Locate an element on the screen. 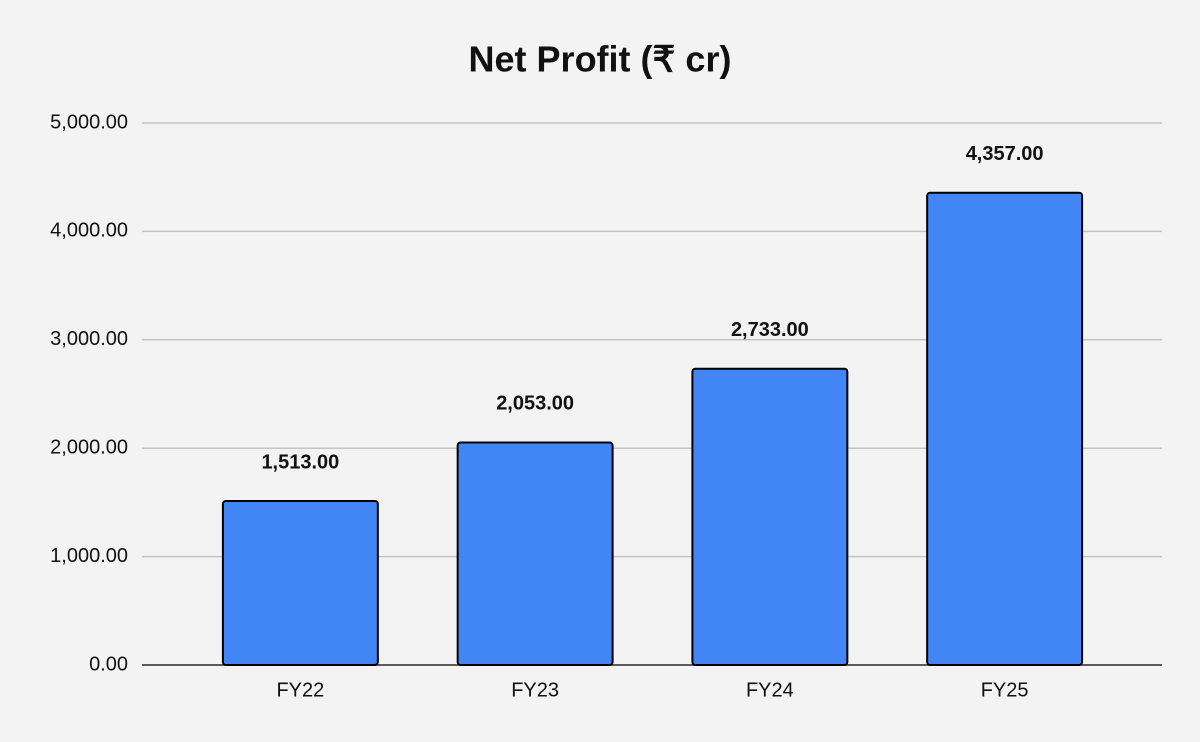 Image resolution: width=1200 pixels, height=742 pixels. x-tick-label: FY23 is located at coordinates (535, 690).